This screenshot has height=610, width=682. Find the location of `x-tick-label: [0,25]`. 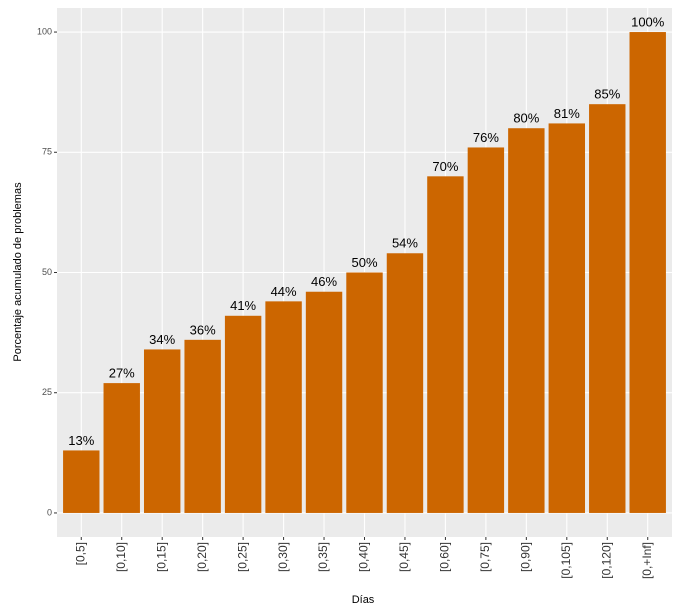

x-tick-label: [0,25] is located at coordinates (242, 557).